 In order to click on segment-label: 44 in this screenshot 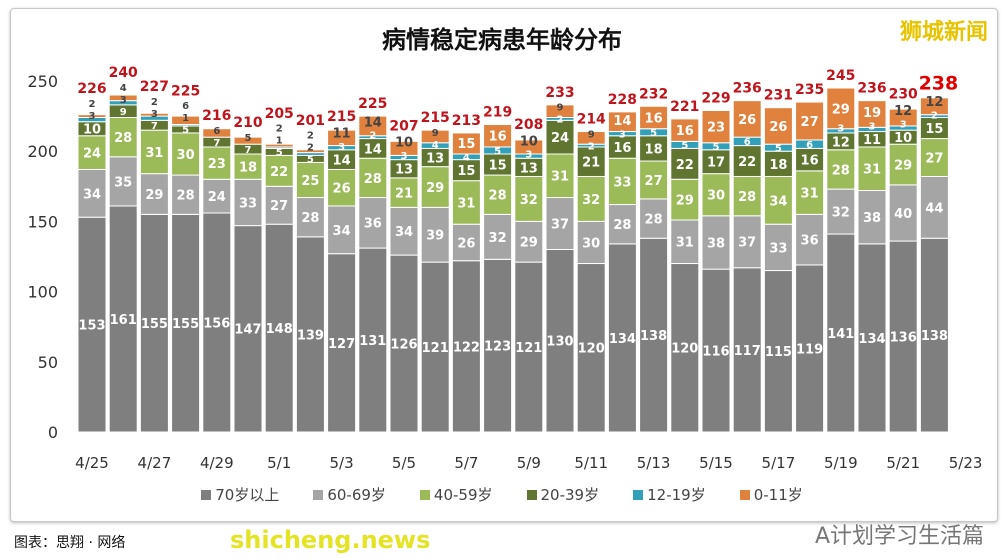, I will do `click(934, 208)`.